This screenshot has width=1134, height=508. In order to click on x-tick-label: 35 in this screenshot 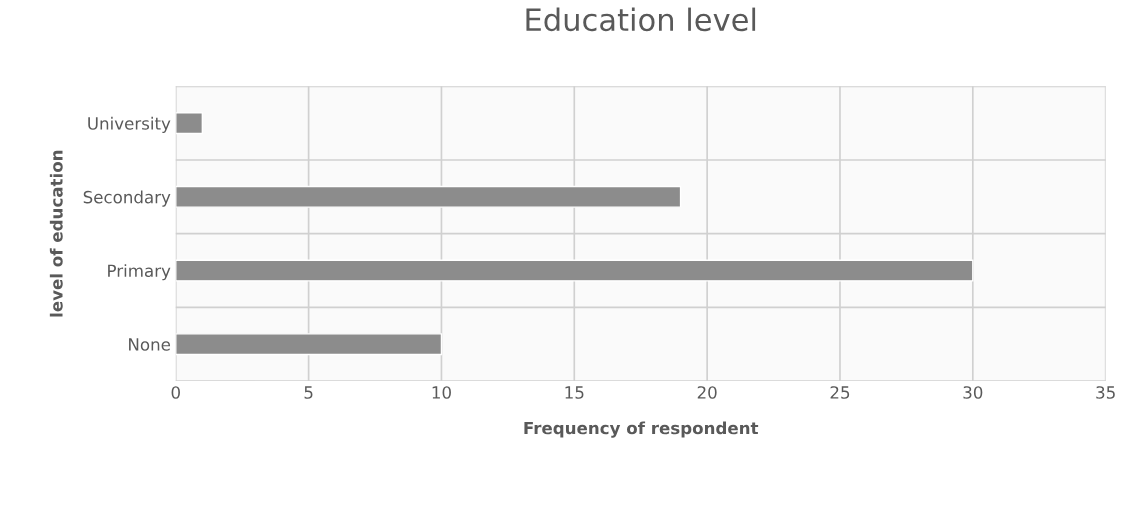, I will do `click(1105, 392)`.